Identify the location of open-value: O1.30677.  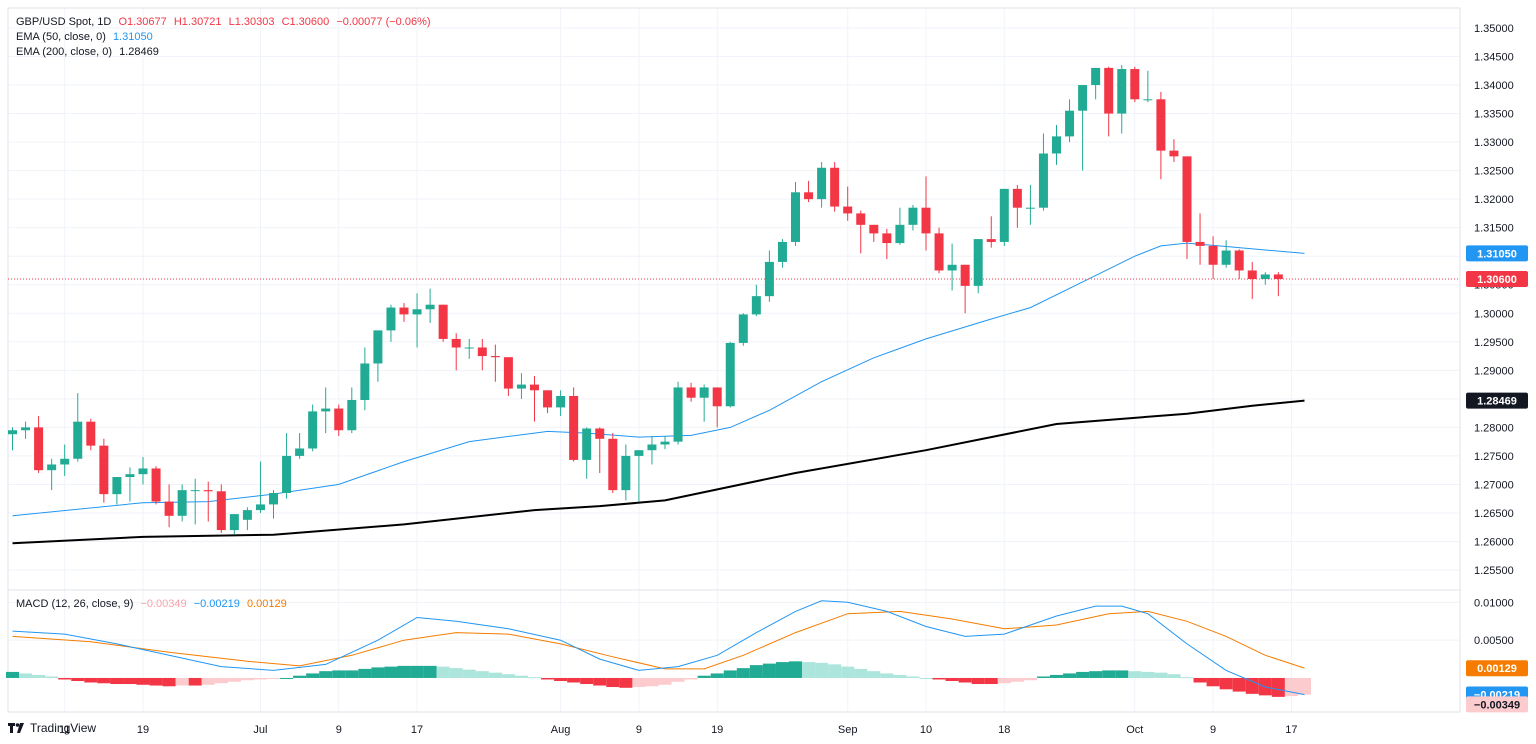
(142, 22).